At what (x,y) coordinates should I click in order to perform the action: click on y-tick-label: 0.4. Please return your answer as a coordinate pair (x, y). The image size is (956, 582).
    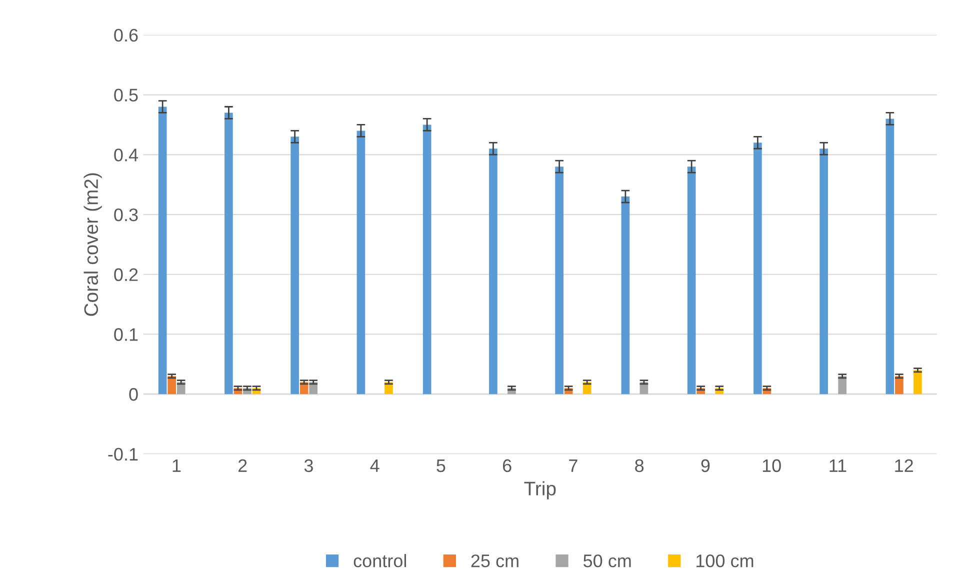
    Looking at the image, I should click on (126, 155).